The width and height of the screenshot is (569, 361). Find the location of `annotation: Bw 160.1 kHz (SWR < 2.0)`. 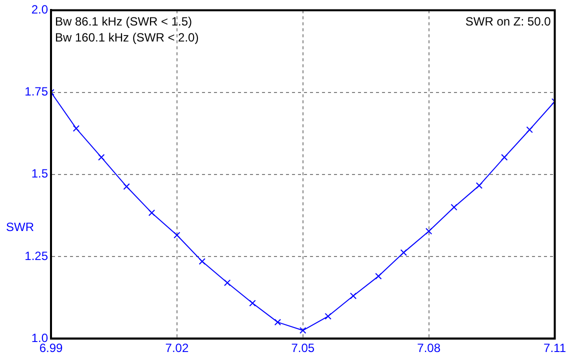

annotation: Bw 160.1 kHz (SWR < 2.0) is located at coordinates (127, 37).